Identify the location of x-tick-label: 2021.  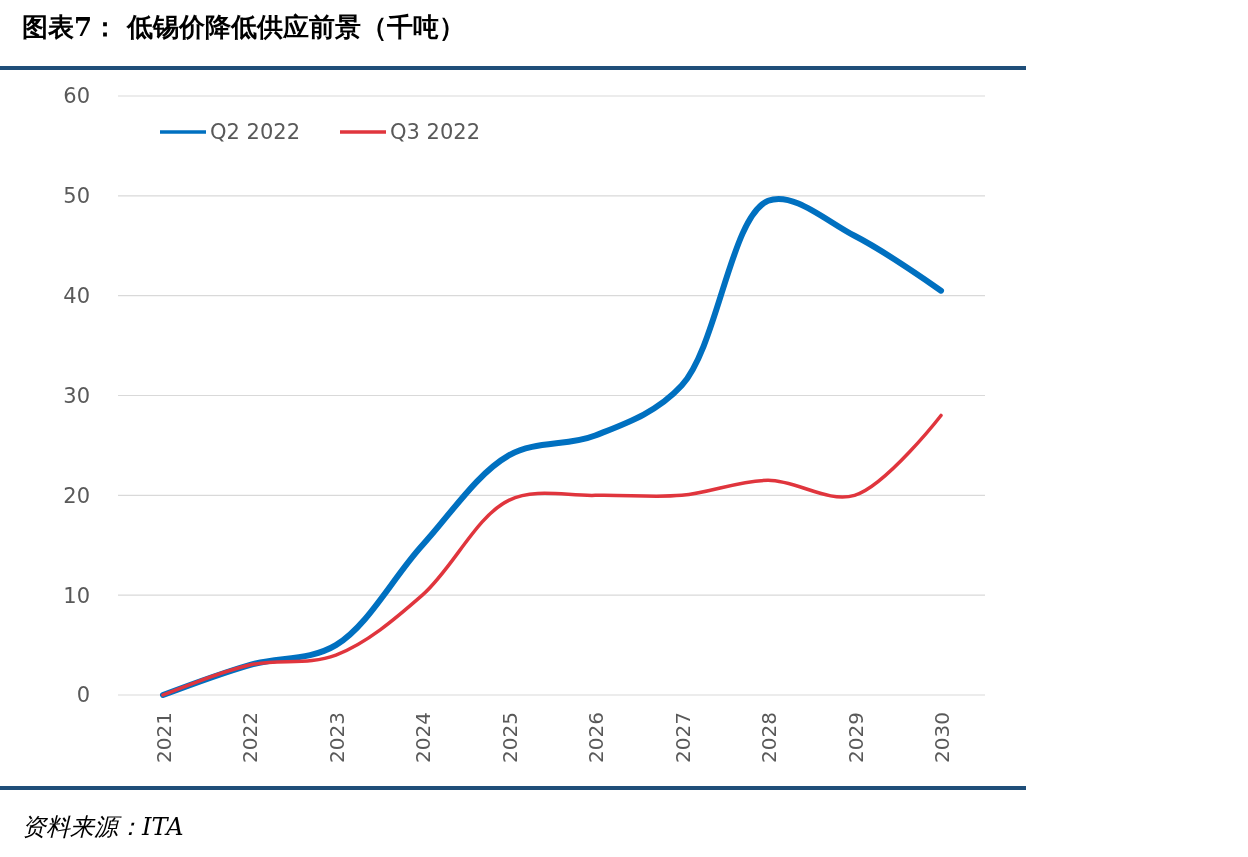
(164, 737).